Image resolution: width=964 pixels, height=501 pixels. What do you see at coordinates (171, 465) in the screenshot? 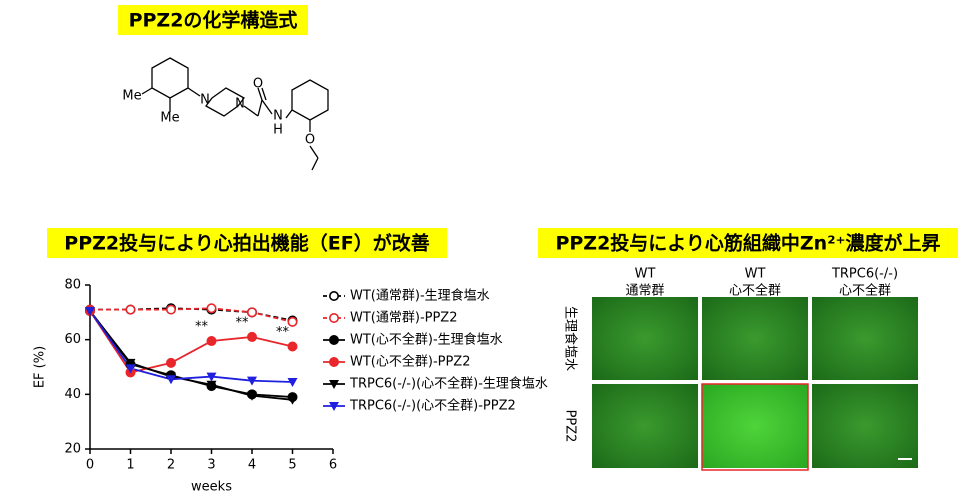
I see `x-tick-label: 2` at bounding box center [171, 465].